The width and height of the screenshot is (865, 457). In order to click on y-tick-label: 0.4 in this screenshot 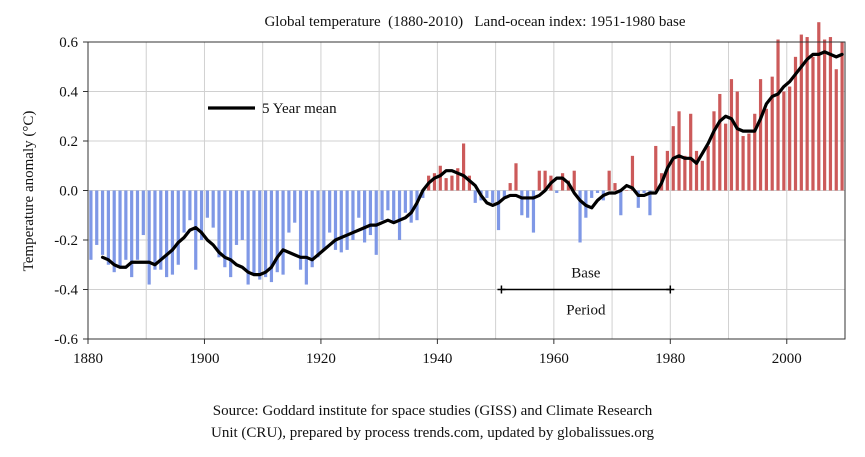, I will do `click(68, 93)`.